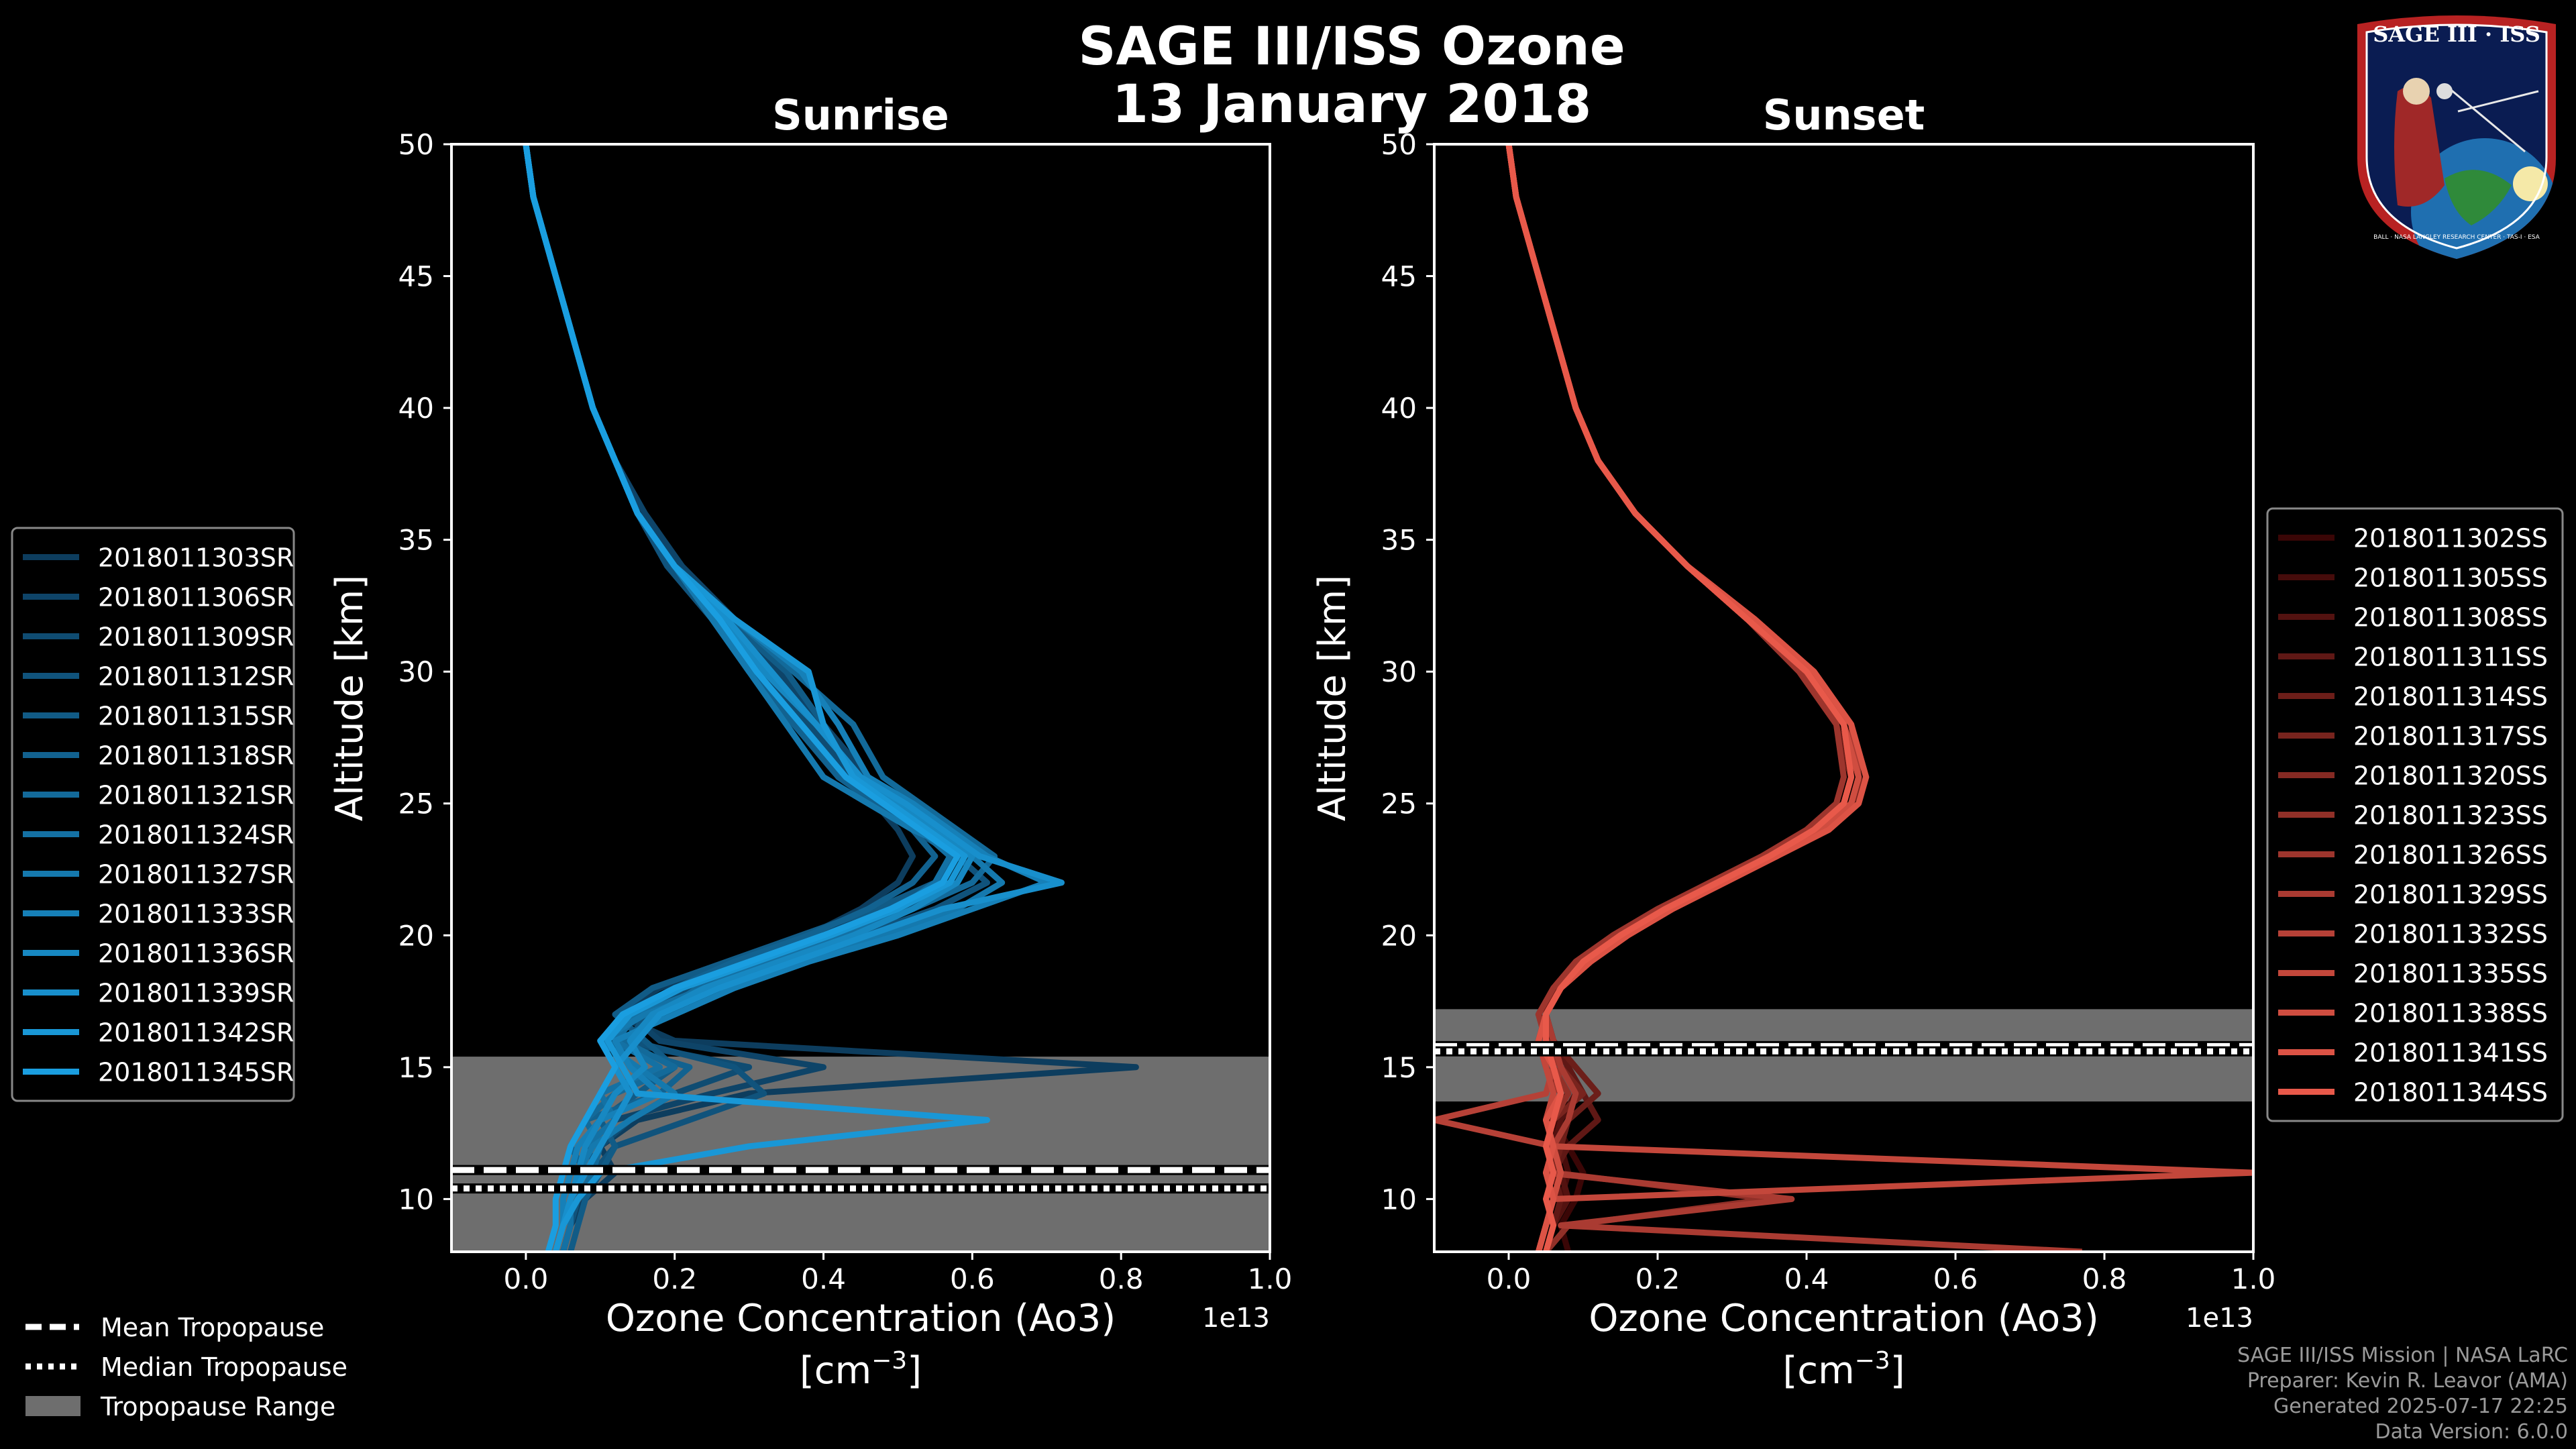 This screenshot has width=2576, height=1449. I want to click on sunrise-ytick-label: 10, so click(416, 1199).